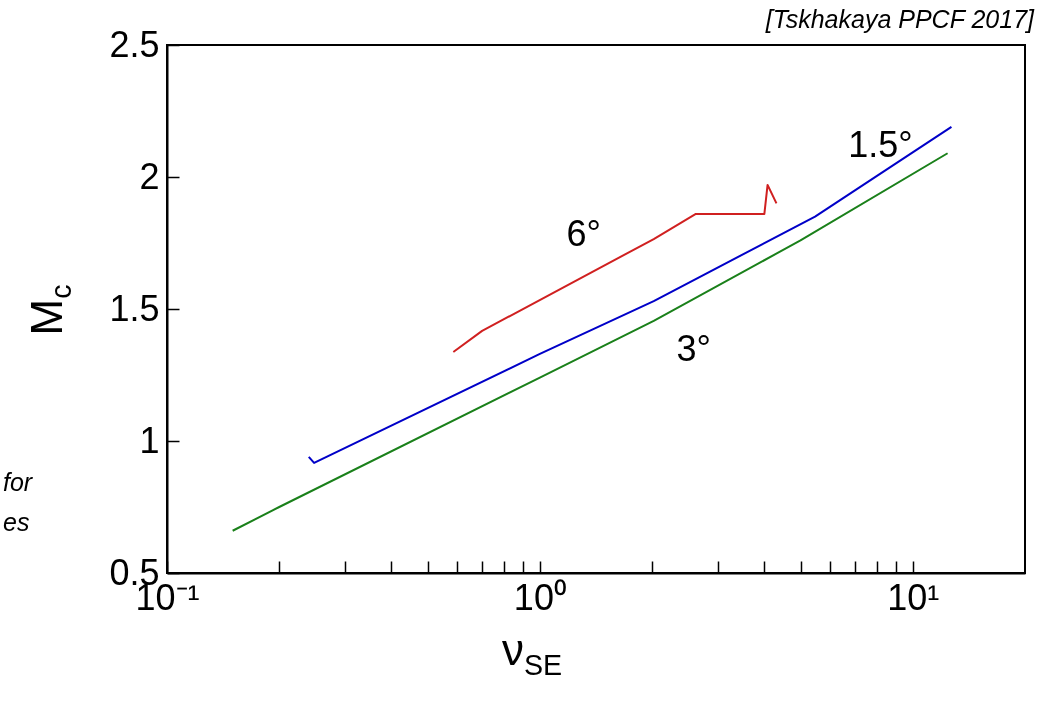 This screenshot has height=709, width=1064. I want to click on text: [Tskhakaya PPCF 2017], so click(900, 19).